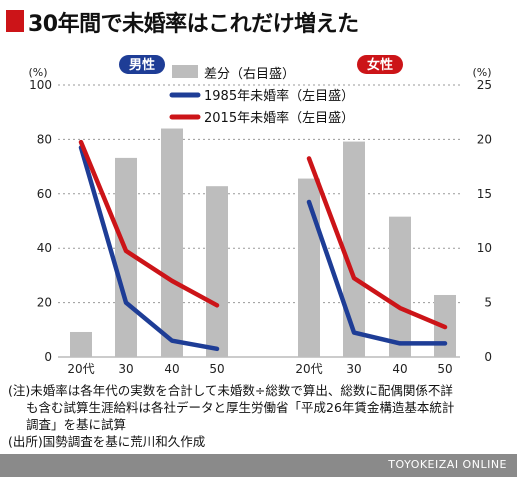 The width and height of the screenshot is (517, 477). What do you see at coordinates (447, 464) in the screenshot?
I see `footer-brand: TOYOKEIZAI ONLINE` at bounding box center [447, 464].